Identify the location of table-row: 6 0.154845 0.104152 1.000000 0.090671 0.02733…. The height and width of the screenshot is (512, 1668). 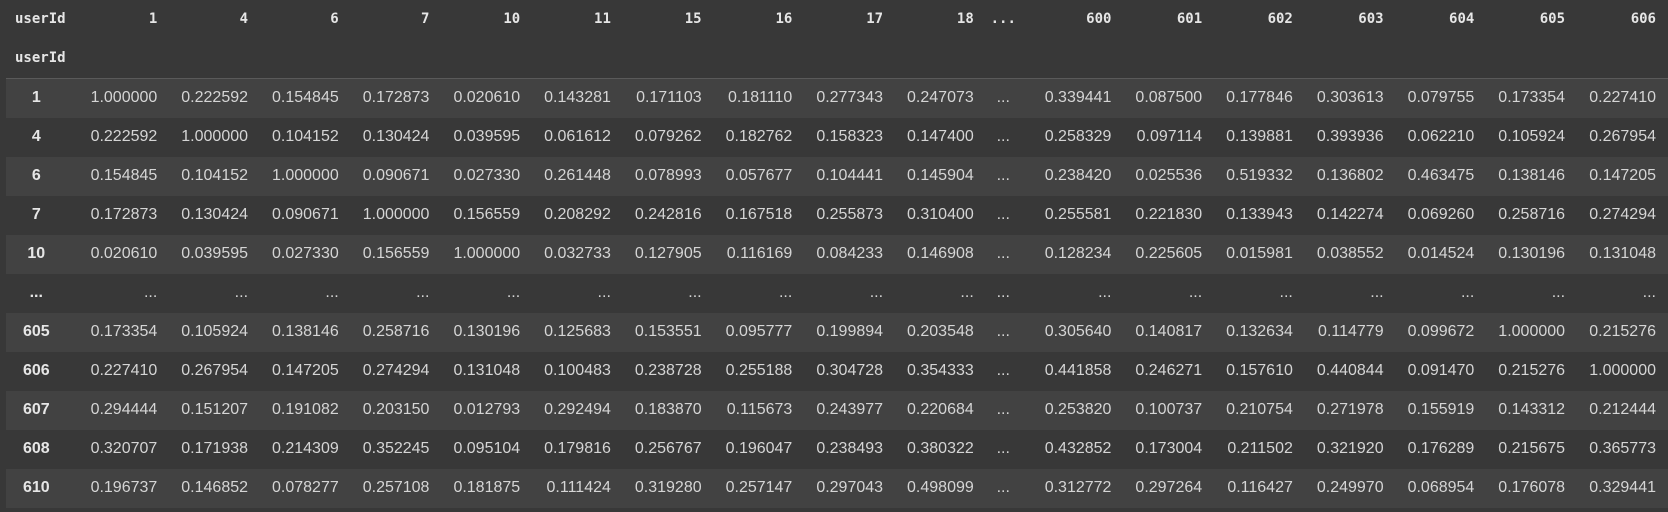
(837, 176).